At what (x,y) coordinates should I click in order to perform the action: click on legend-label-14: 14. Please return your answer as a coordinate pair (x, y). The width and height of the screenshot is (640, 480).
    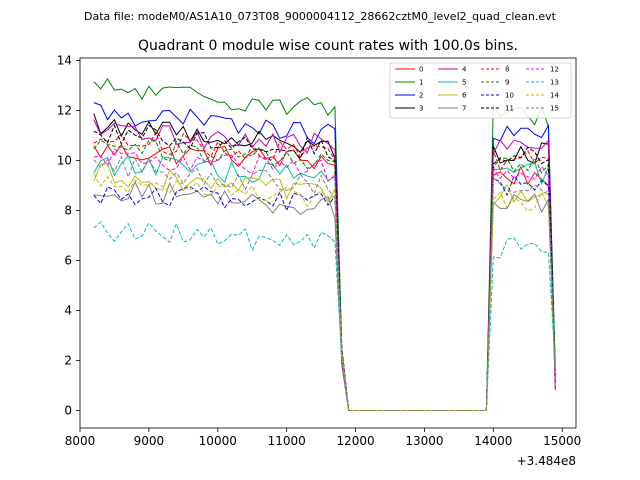
    Looking at the image, I should click on (554, 96).